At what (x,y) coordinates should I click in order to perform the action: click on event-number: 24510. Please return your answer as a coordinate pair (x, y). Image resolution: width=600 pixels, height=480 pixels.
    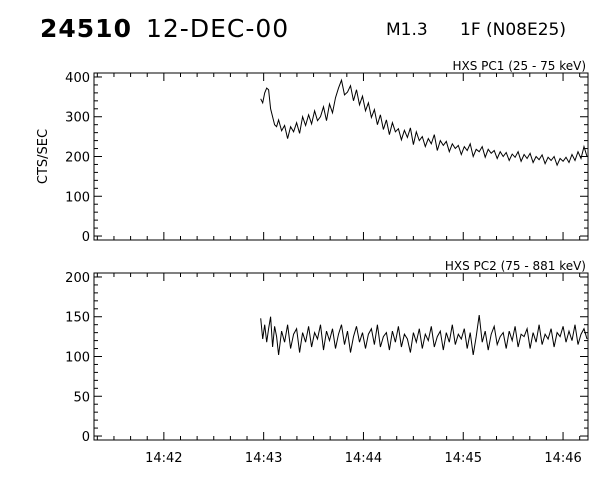
    Looking at the image, I should click on (86, 28).